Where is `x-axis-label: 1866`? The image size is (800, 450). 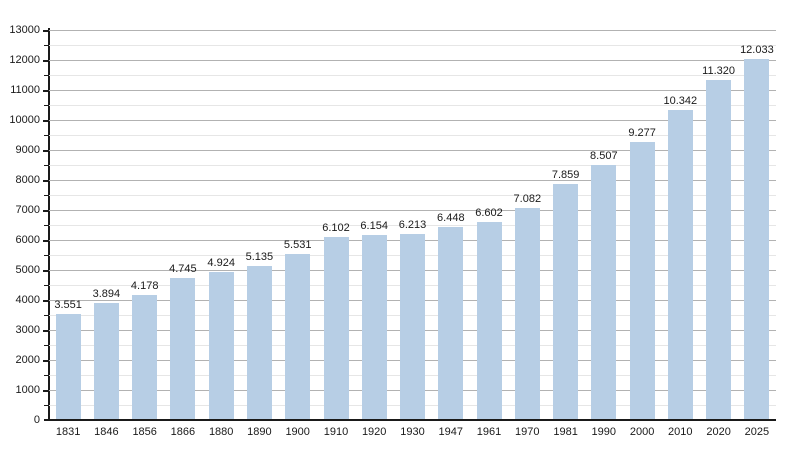
x-axis-label: 1866 is located at coordinates (183, 432).